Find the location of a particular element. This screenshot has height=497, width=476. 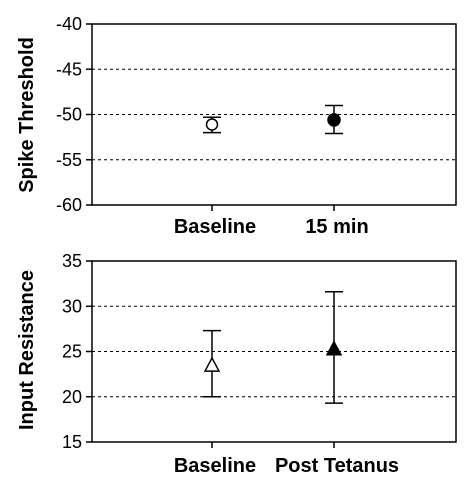

category-labels: Baseline 15 min is located at coordinates (271, 221).